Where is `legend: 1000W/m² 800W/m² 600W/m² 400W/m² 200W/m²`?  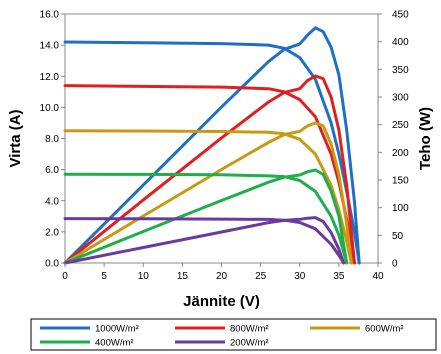 legend: 1000W/m² 800W/m² 600W/m² 400W/m² 200W/m² is located at coordinates (233, 334).